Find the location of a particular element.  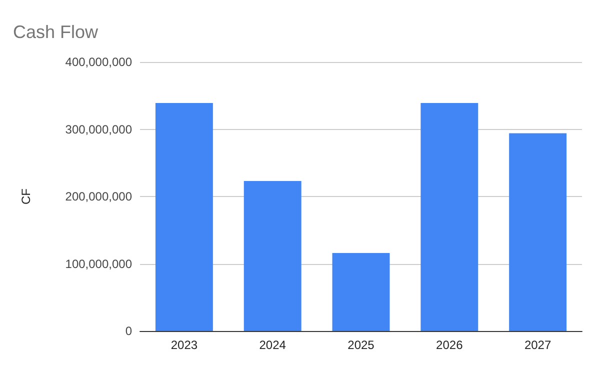

y-tick-label: 200,000,000 is located at coordinates (98, 197).